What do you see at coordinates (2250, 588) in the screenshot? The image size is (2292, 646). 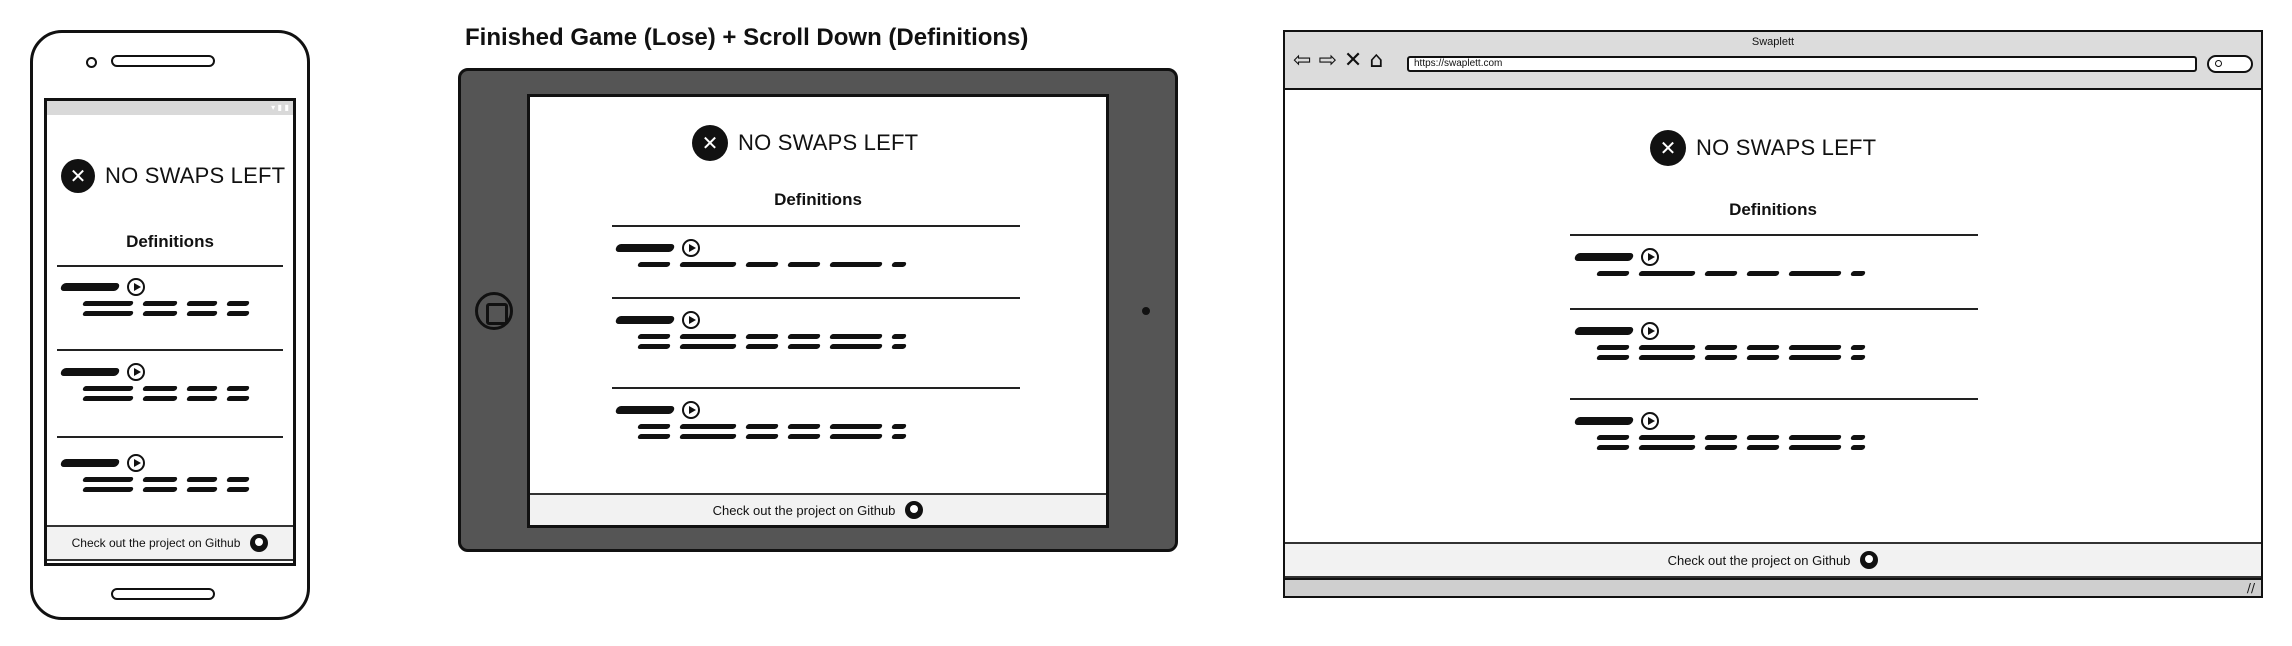 I see `resize-handle-icon: //` at bounding box center [2250, 588].